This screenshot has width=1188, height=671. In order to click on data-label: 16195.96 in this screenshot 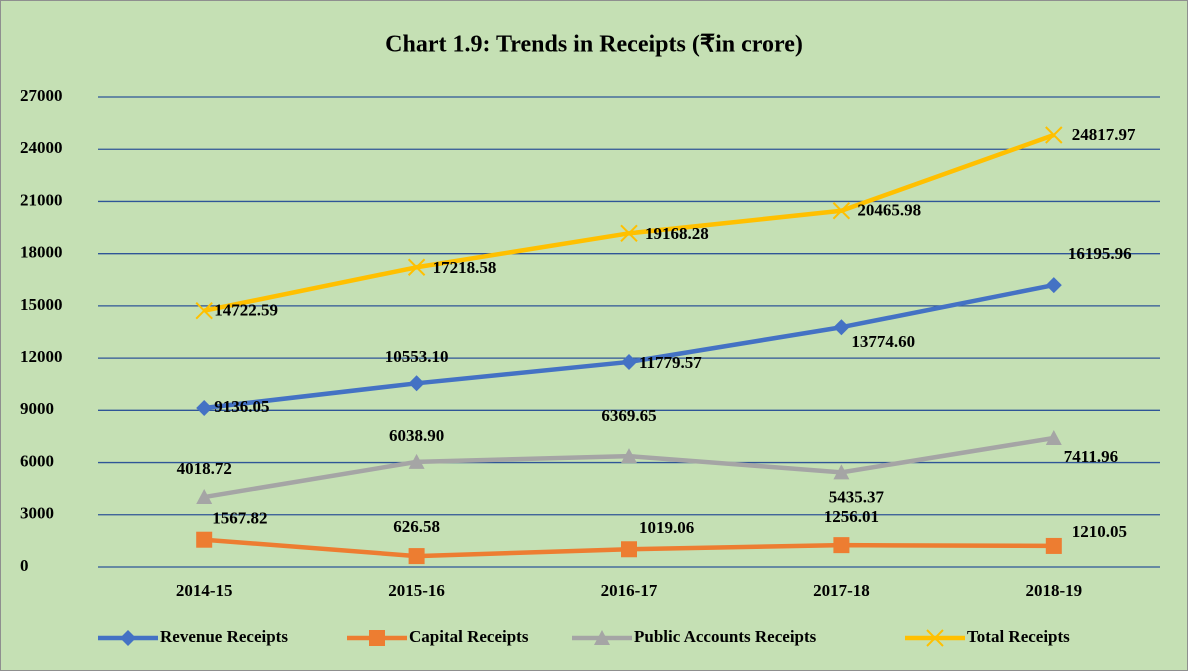, I will do `click(1100, 253)`.